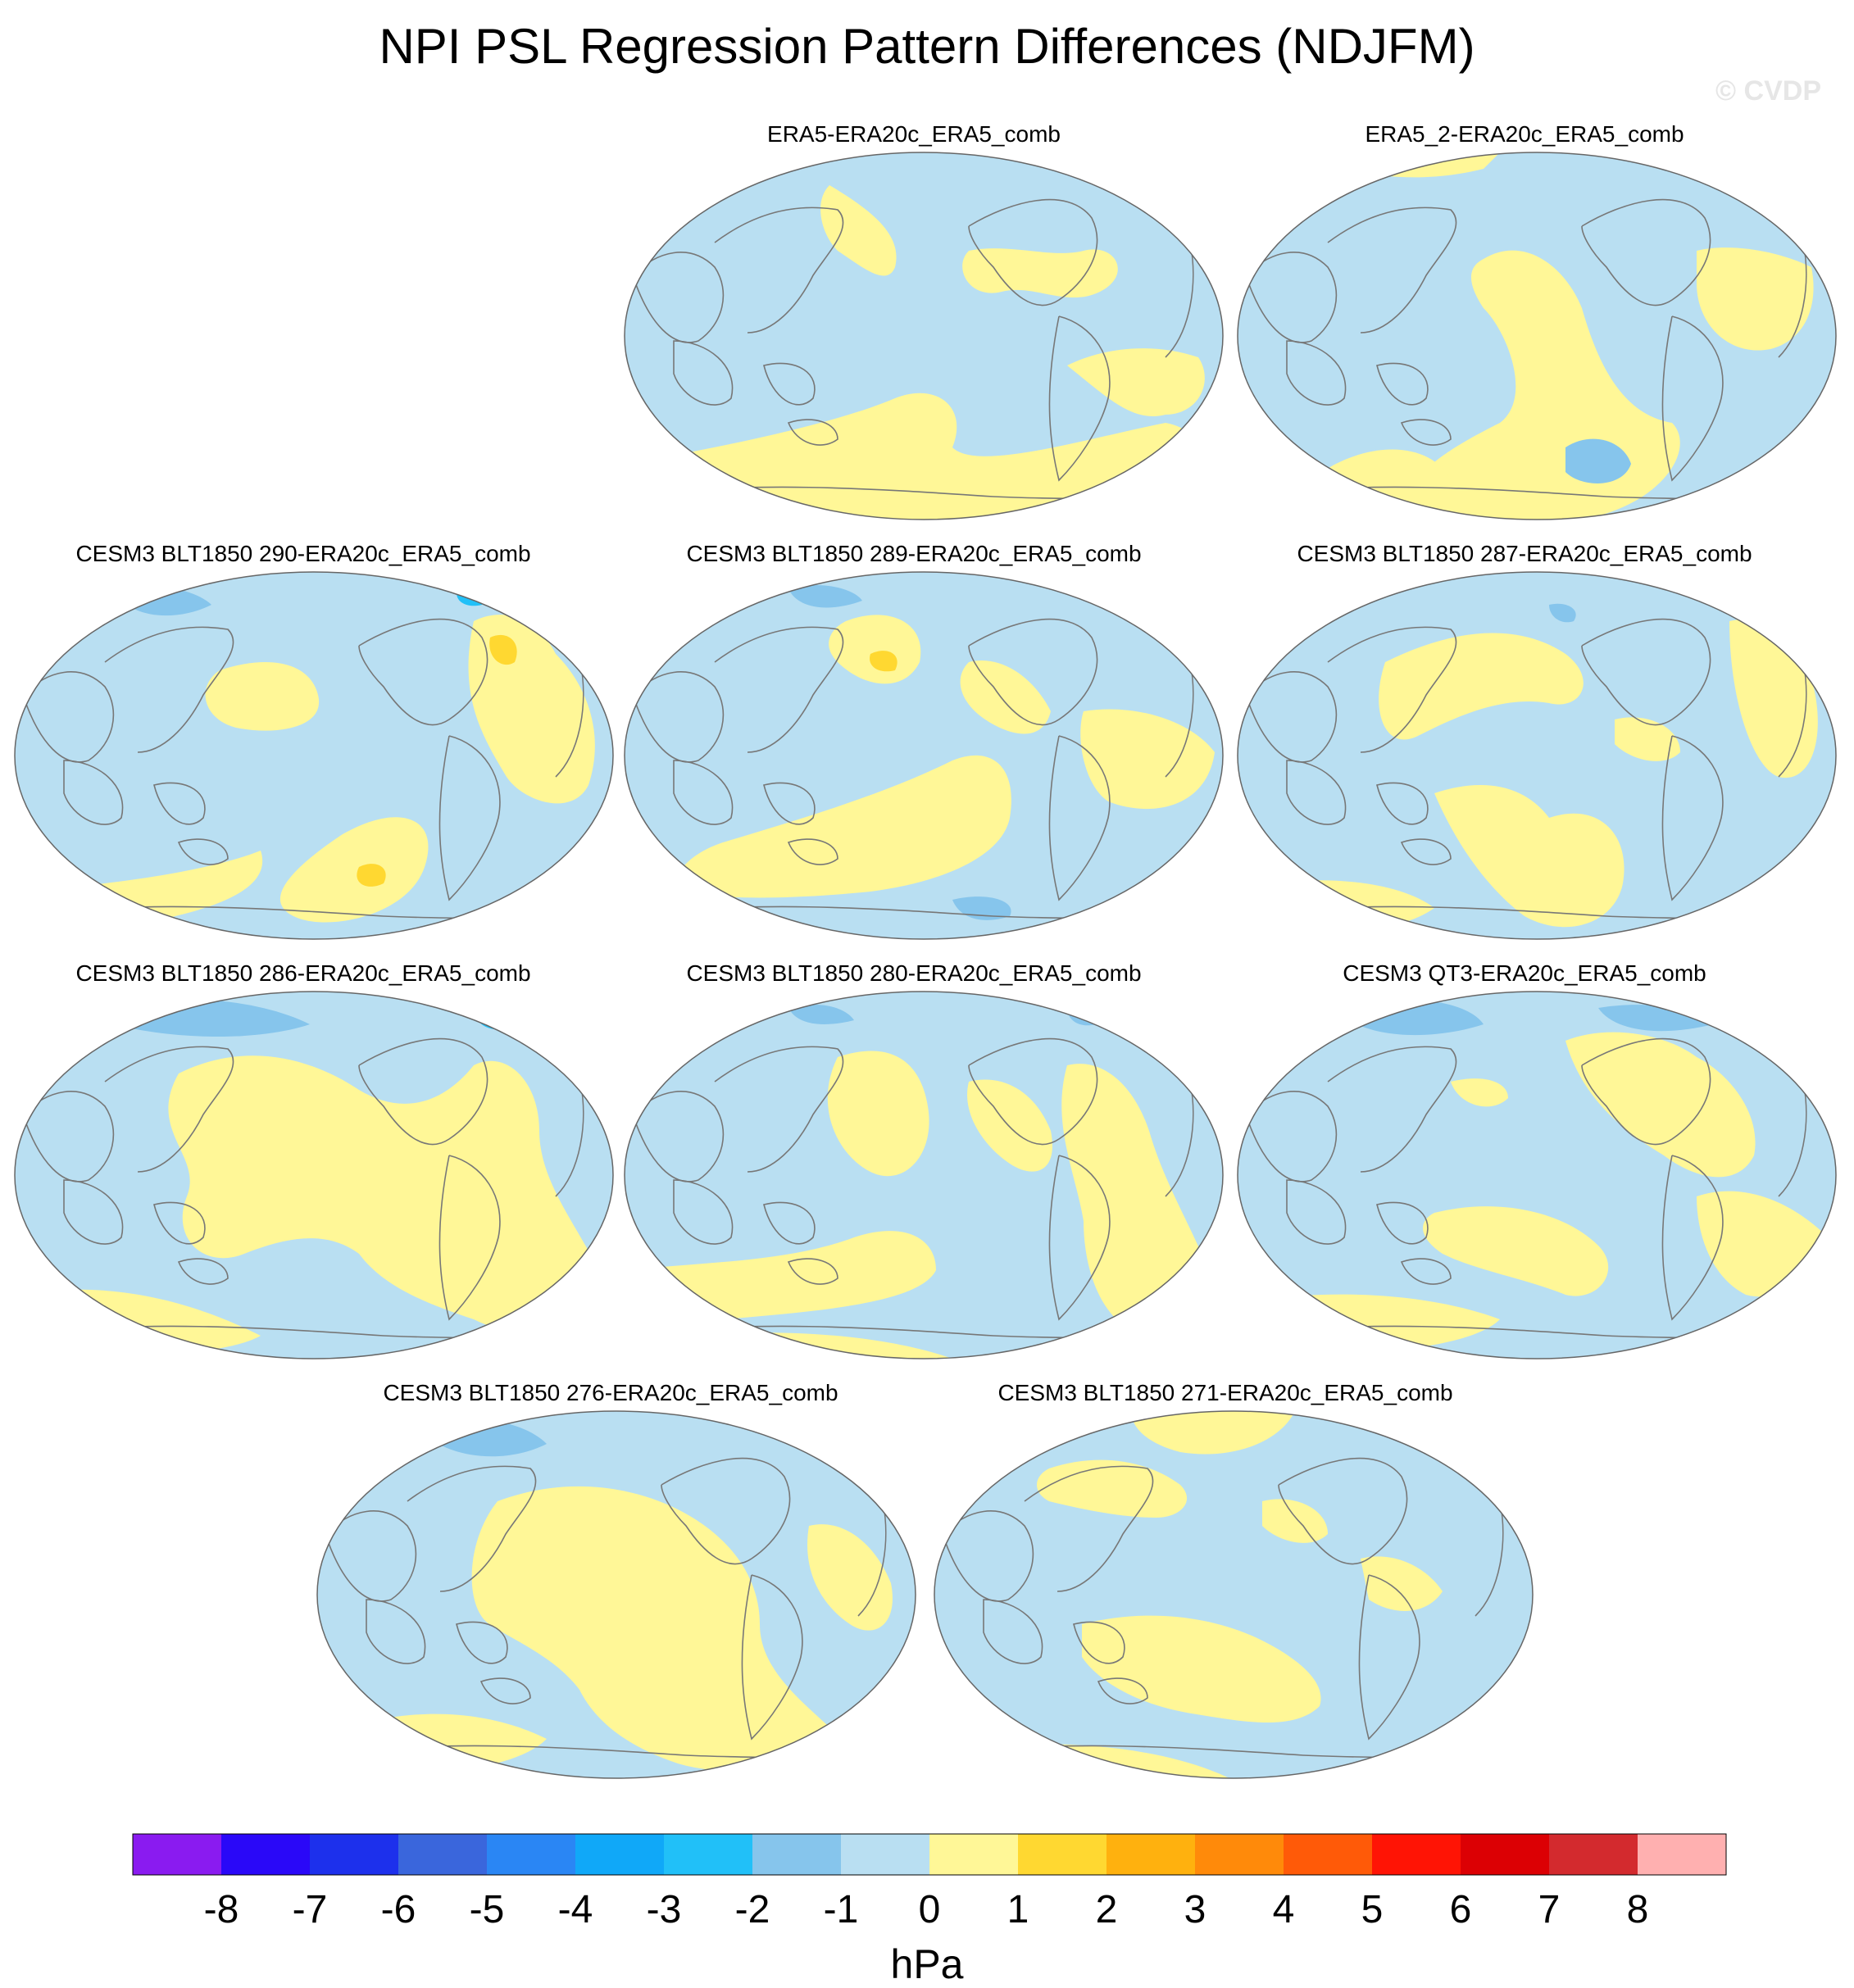 The image size is (1854, 1988). Describe the element at coordinates (841, 1909) in the screenshot. I see `colorbar-tick-label: -1` at that location.